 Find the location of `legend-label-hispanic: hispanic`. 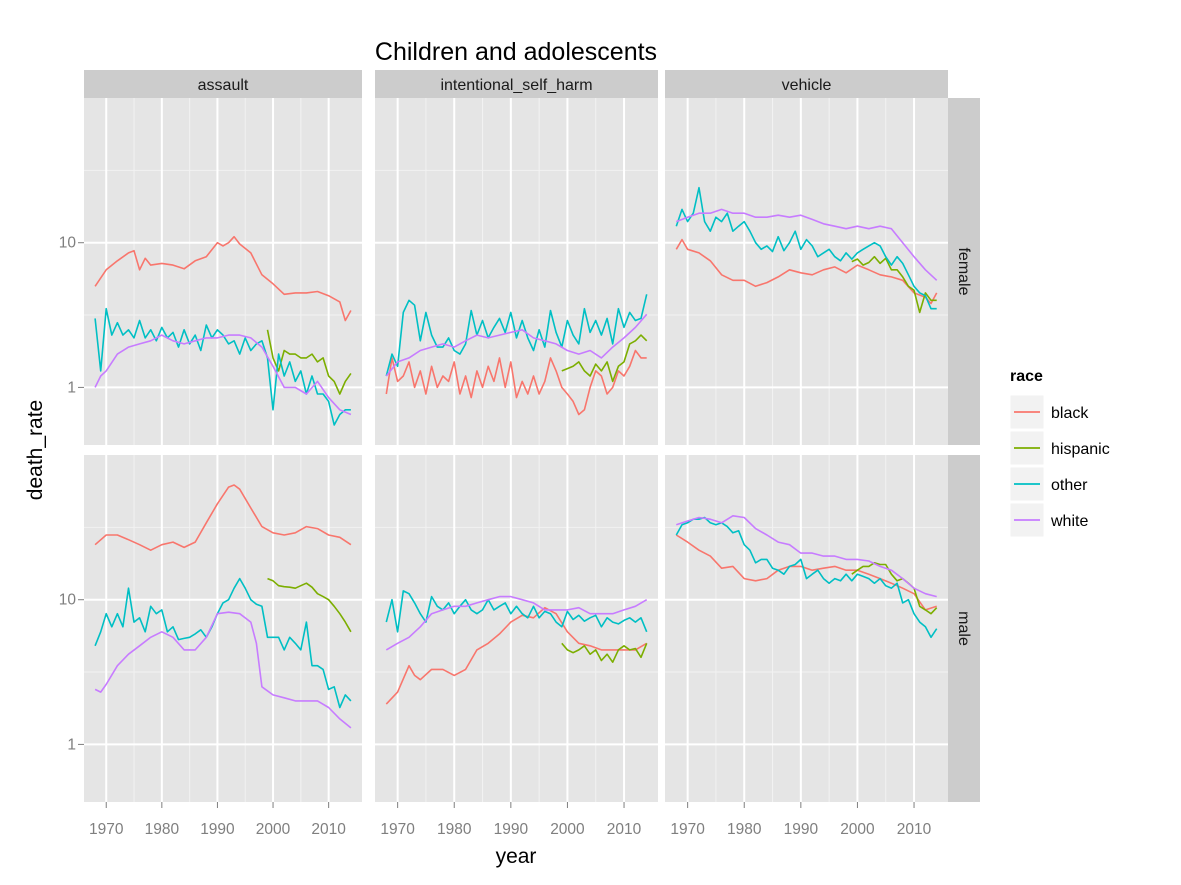

legend-label-hispanic: hispanic is located at coordinates (1080, 449).